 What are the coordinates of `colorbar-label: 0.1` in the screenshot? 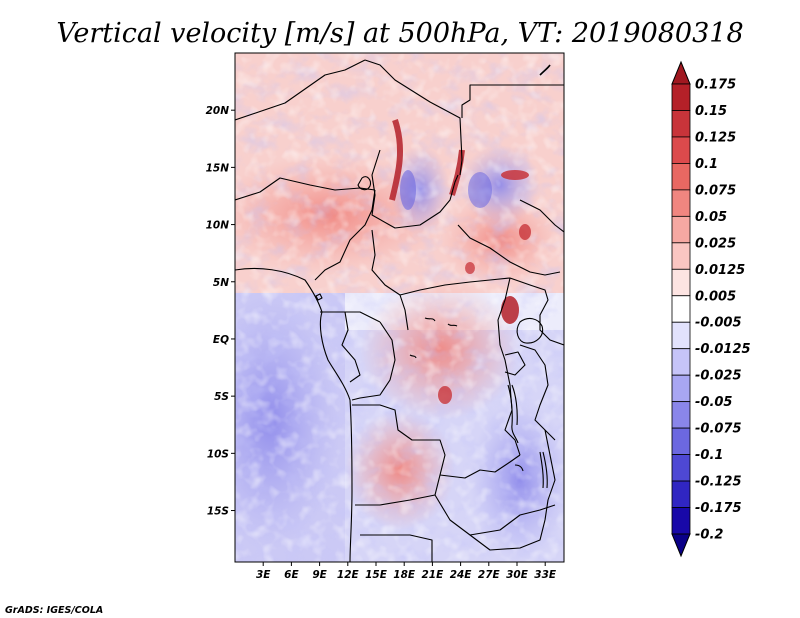 It's located at (706, 164).